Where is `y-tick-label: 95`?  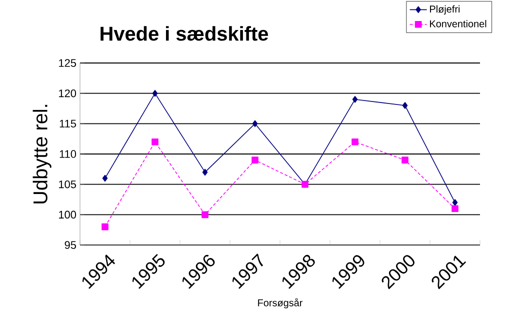
y-tick-label: 95 is located at coordinates (70, 245).